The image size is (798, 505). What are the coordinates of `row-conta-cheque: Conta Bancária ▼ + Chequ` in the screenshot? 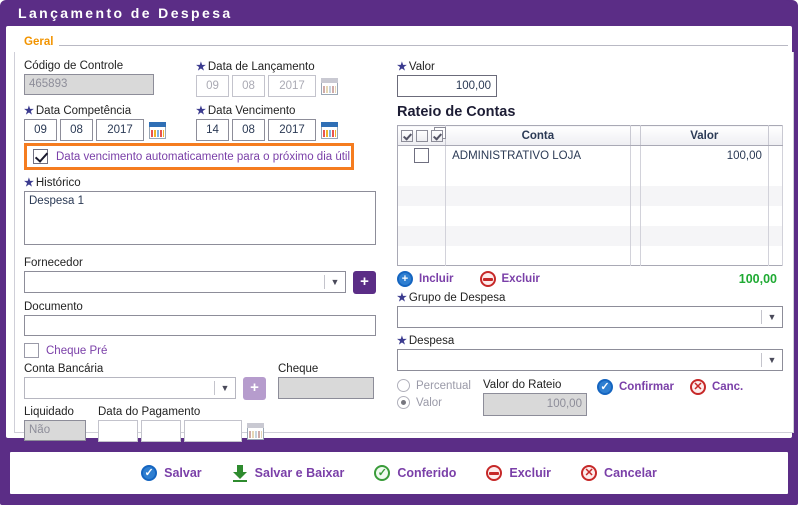 It's located at (208, 381).